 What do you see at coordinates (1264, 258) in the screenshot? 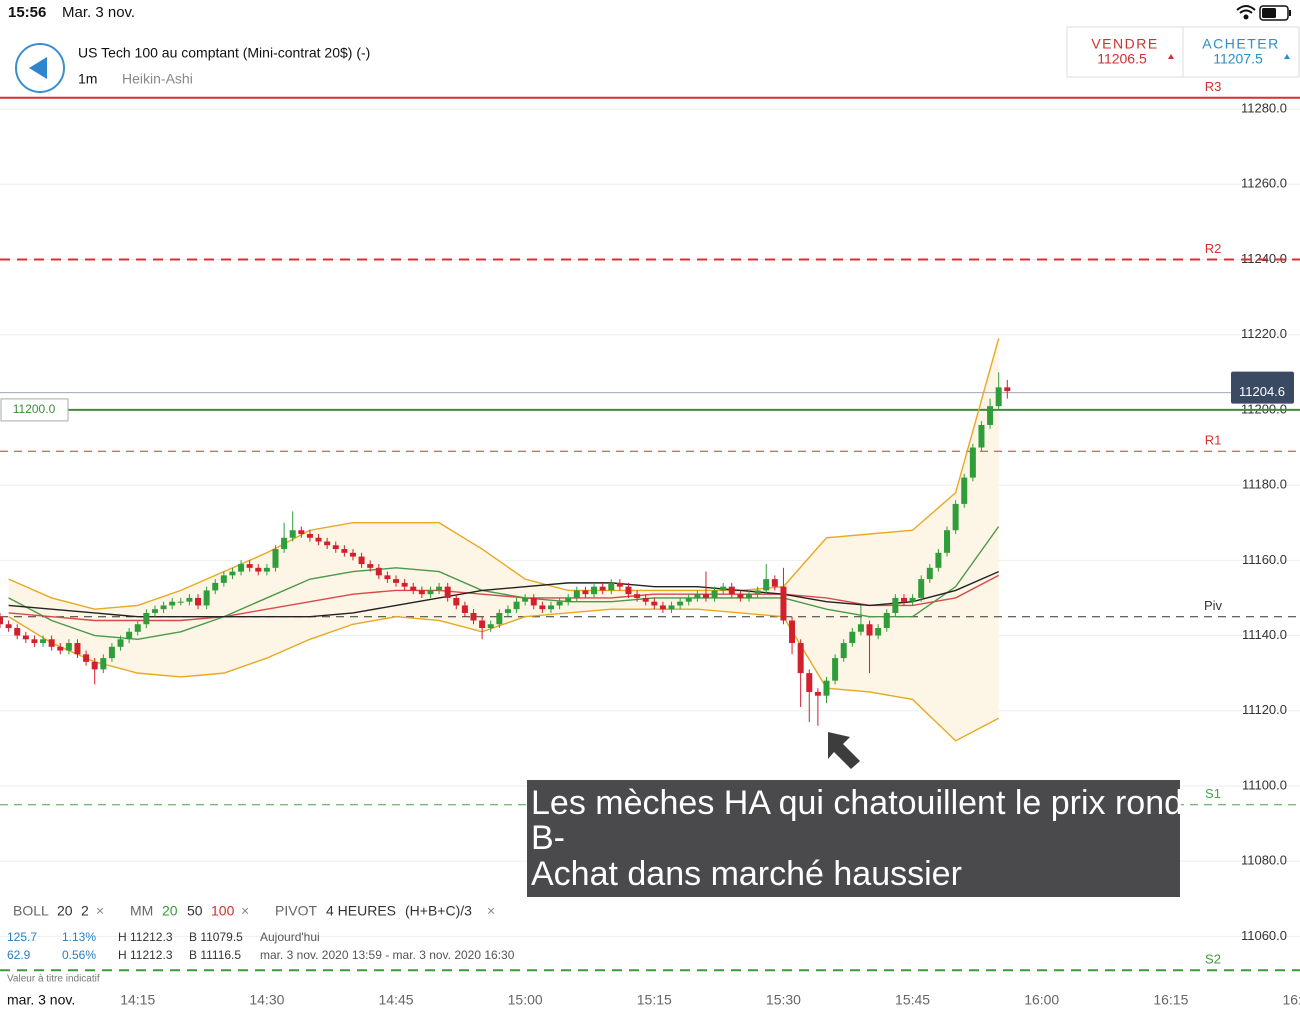
I see `y-tick-label: 11240.0` at bounding box center [1264, 258].